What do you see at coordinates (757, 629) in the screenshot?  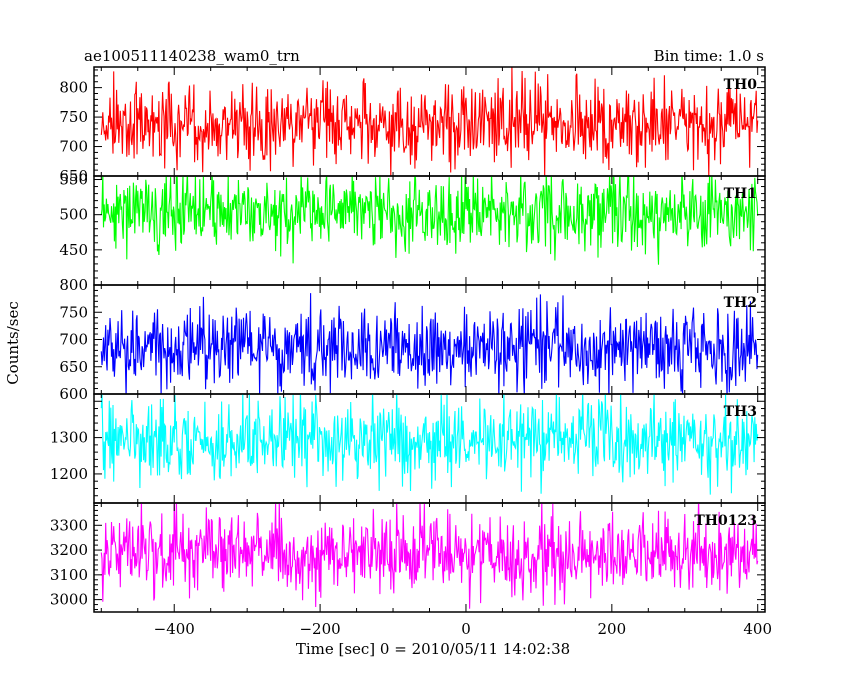 I see `x-tick-label: 400` at bounding box center [757, 629].